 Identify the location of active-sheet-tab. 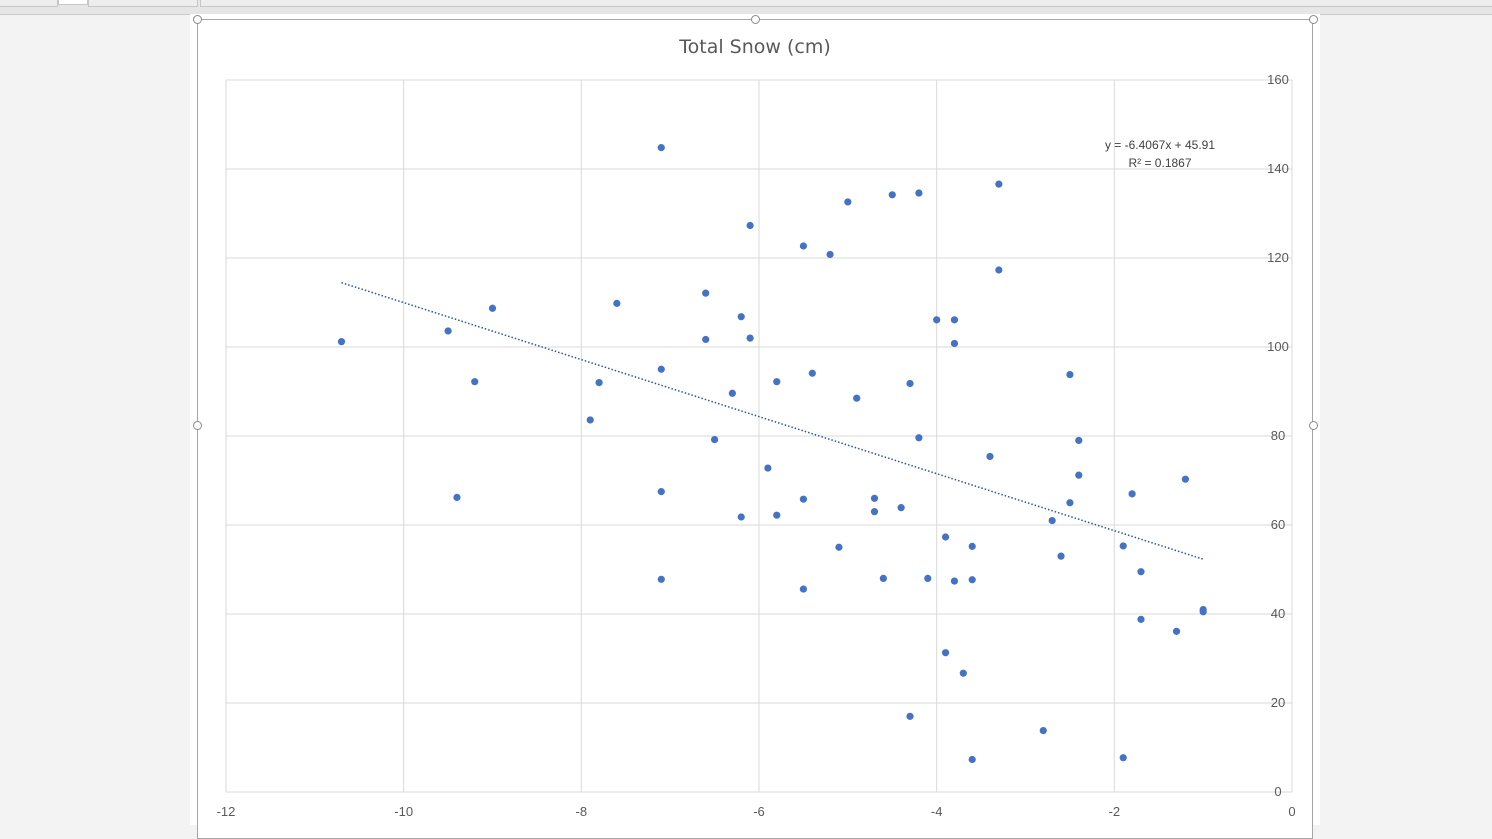
(73, 2).